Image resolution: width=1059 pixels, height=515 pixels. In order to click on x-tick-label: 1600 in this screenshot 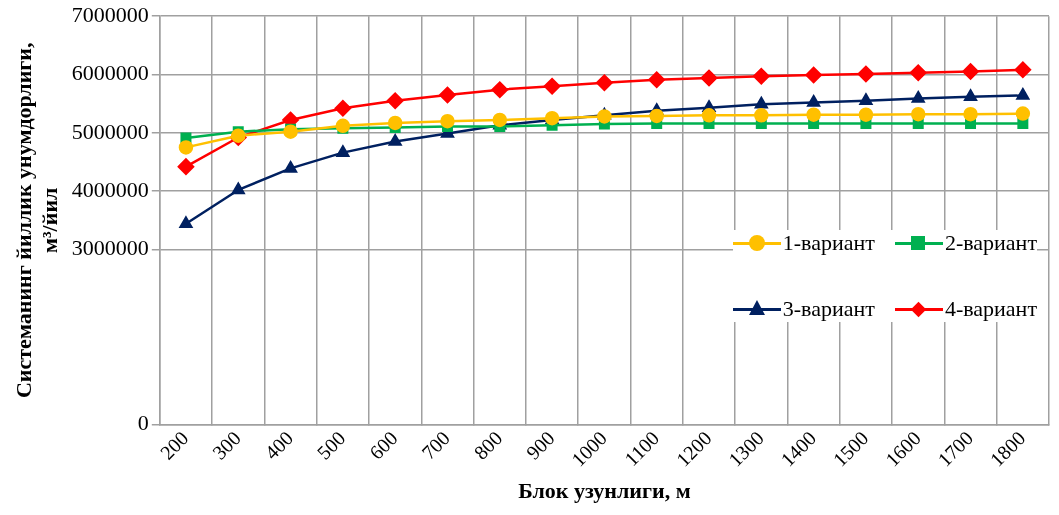, I will do `click(902, 448)`.